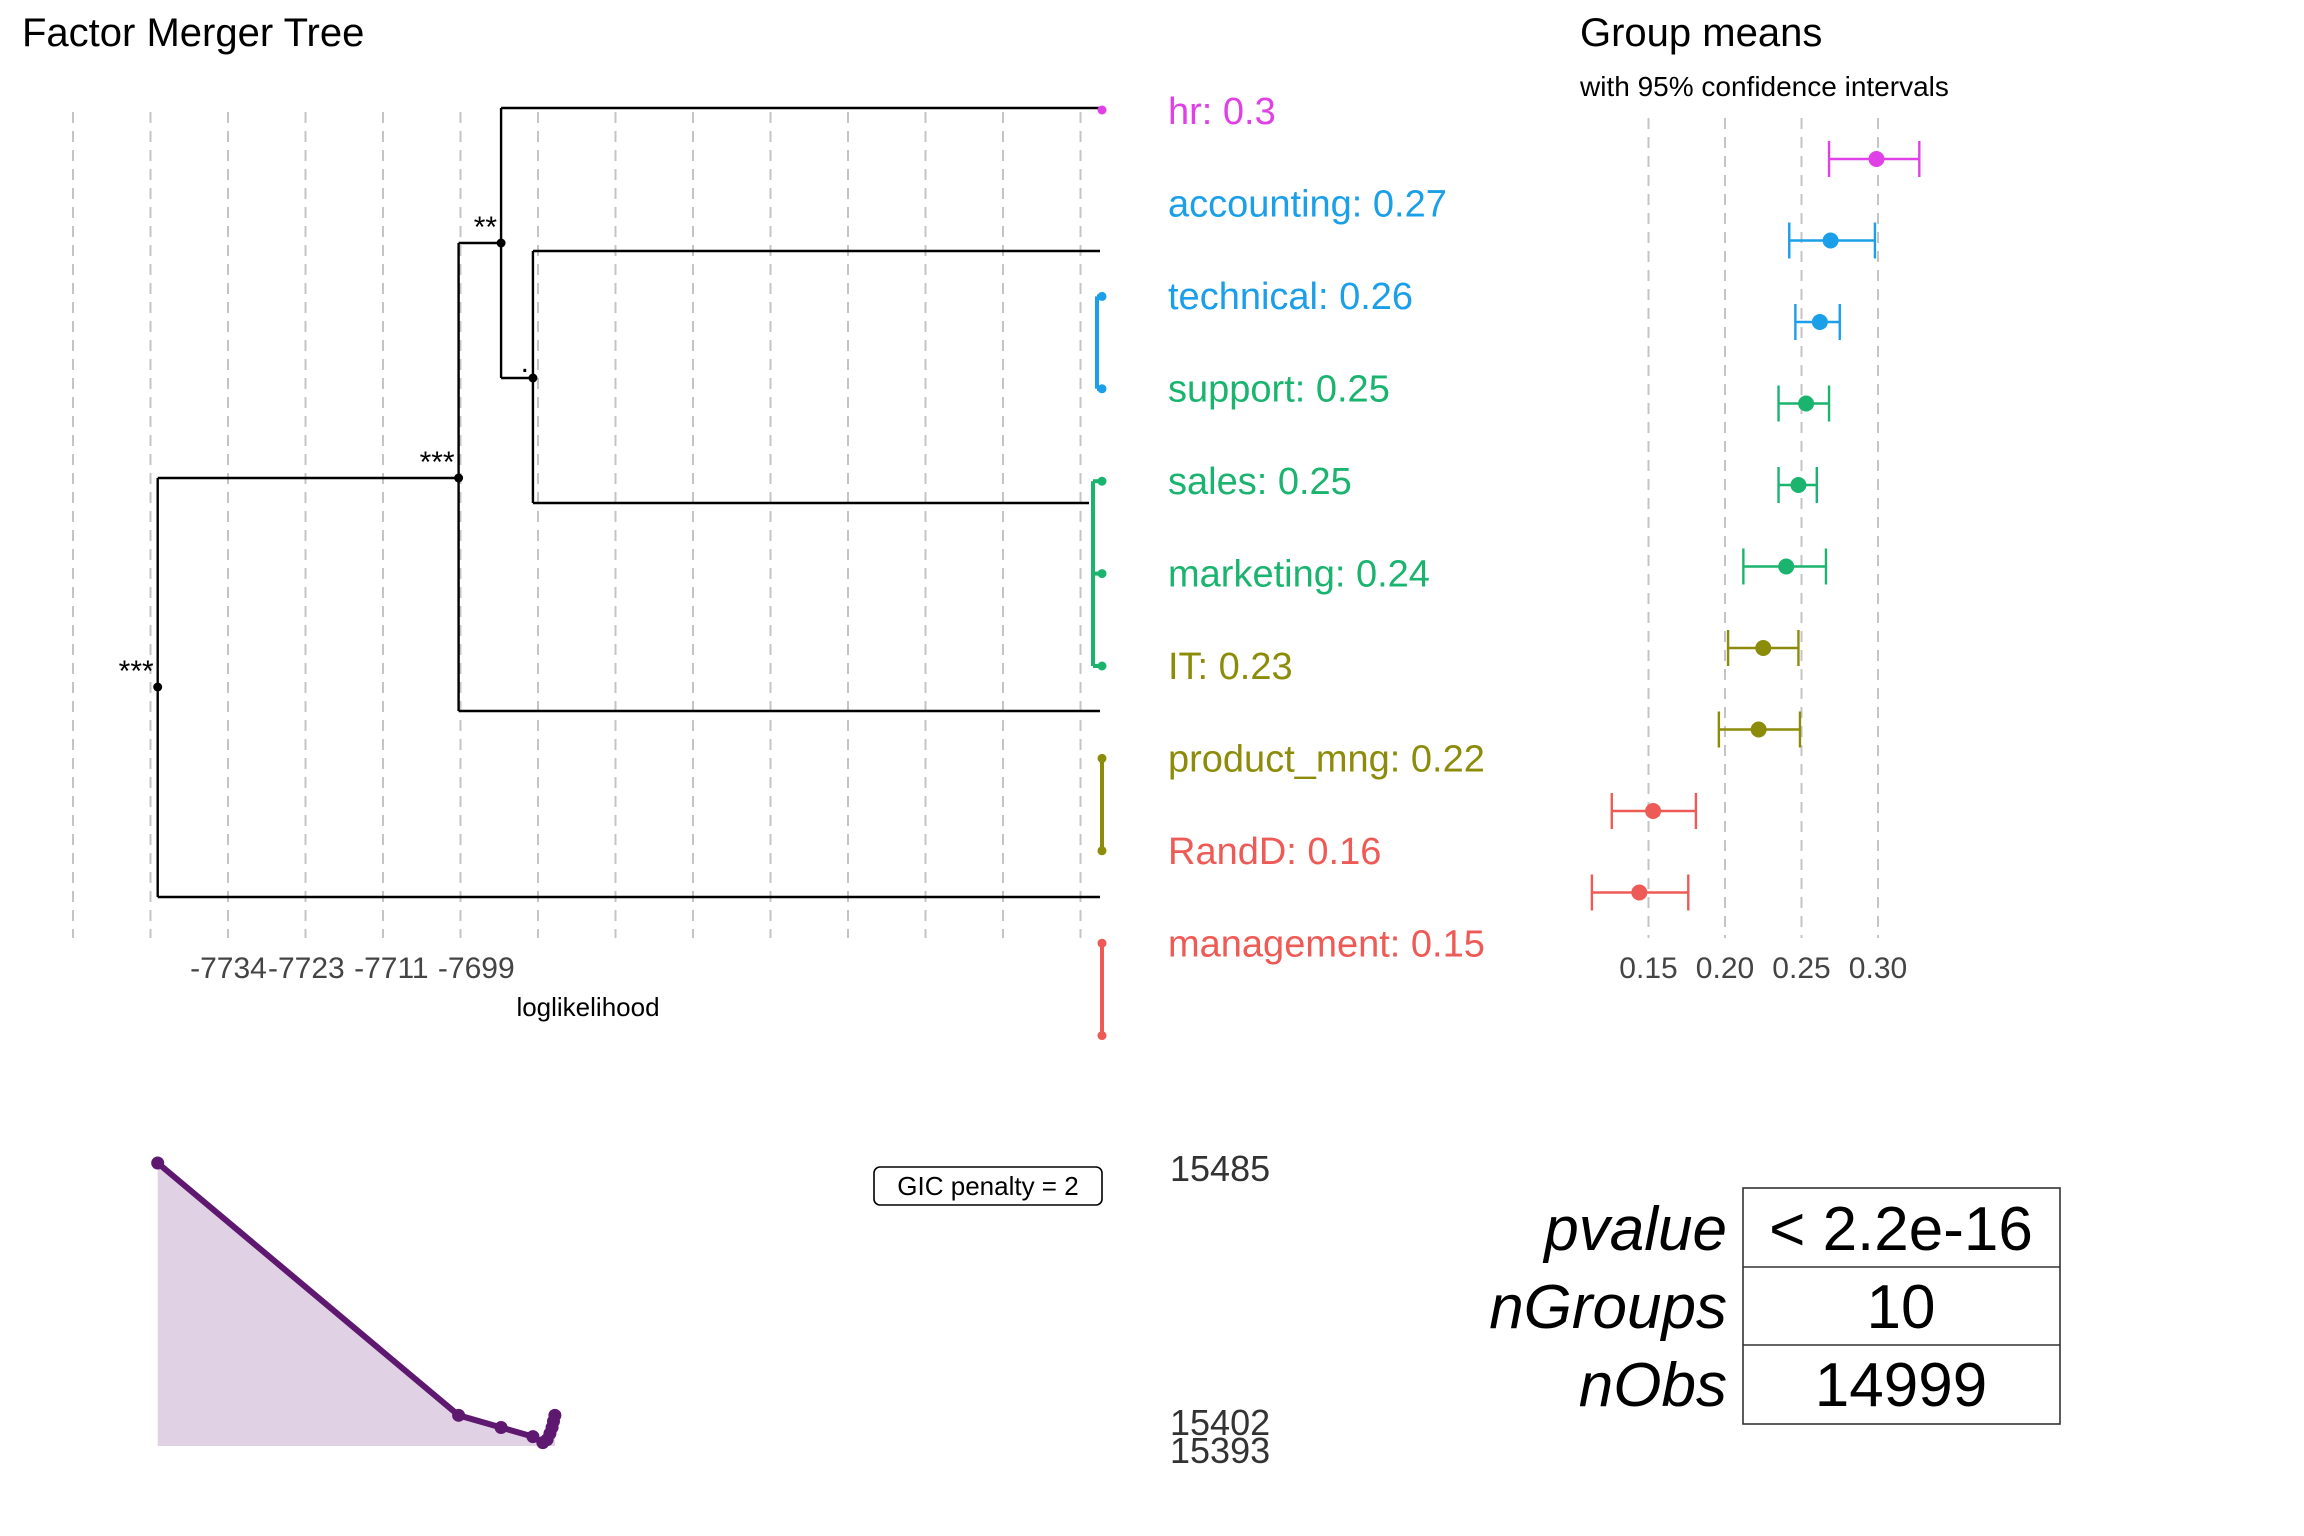 Image resolution: width=2304 pixels, height=1536 pixels. What do you see at coordinates (1608, 1307) in the screenshot?
I see `stats-label-ngroups: nGroups` at bounding box center [1608, 1307].